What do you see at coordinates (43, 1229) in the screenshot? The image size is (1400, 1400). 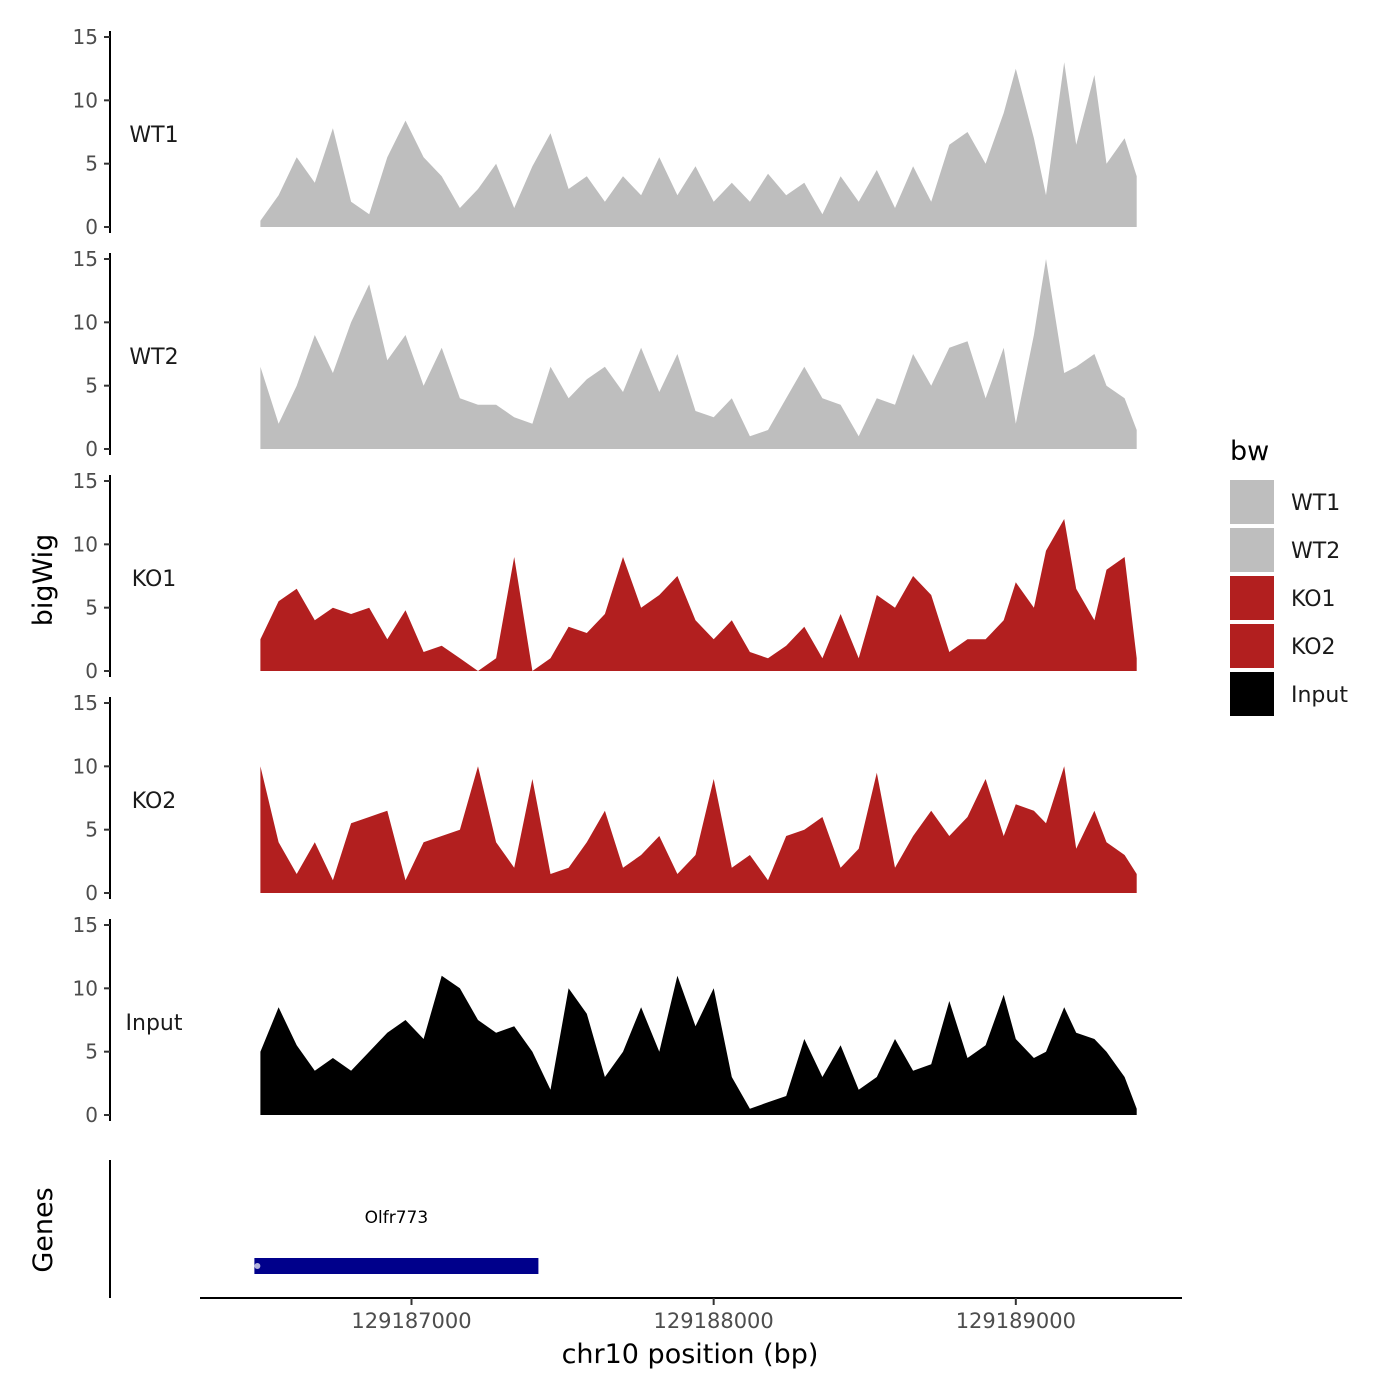 I see `genes-axis-title: Genes` at bounding box center [43, 1229].